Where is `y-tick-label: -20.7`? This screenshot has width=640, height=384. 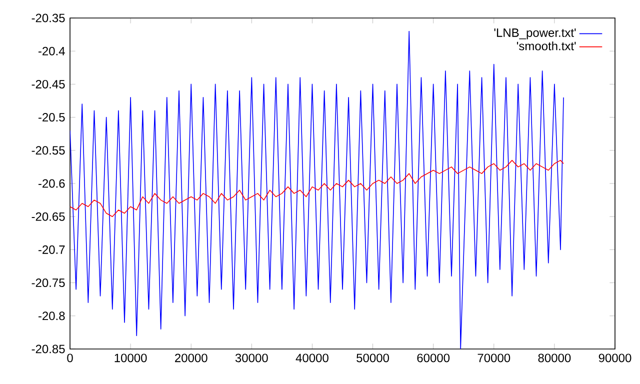 y-tick-label: -20.7 is located at coordinates (51, 249).